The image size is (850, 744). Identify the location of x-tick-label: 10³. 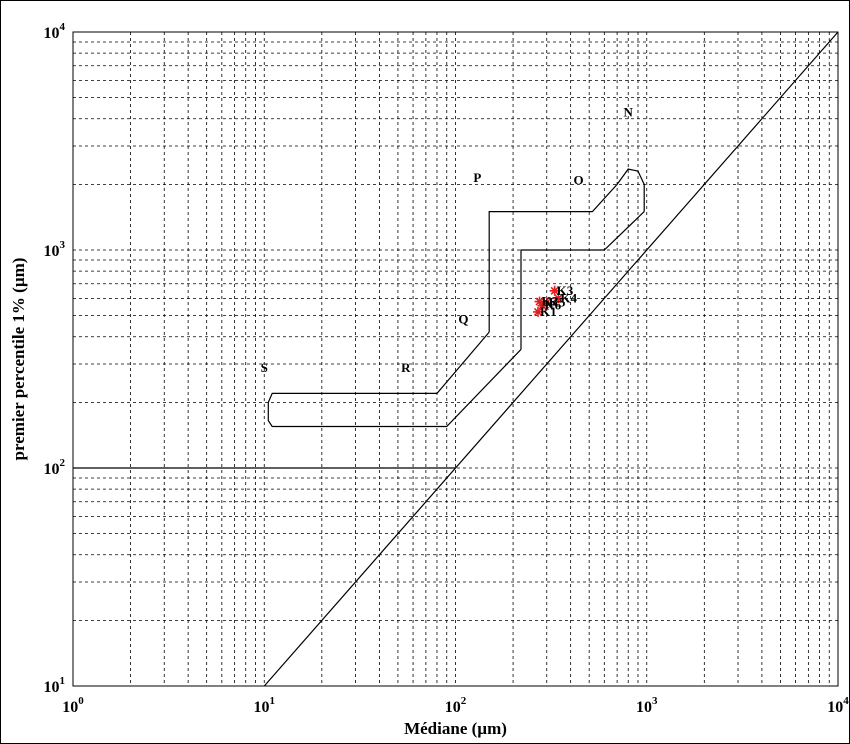
(647, 705).